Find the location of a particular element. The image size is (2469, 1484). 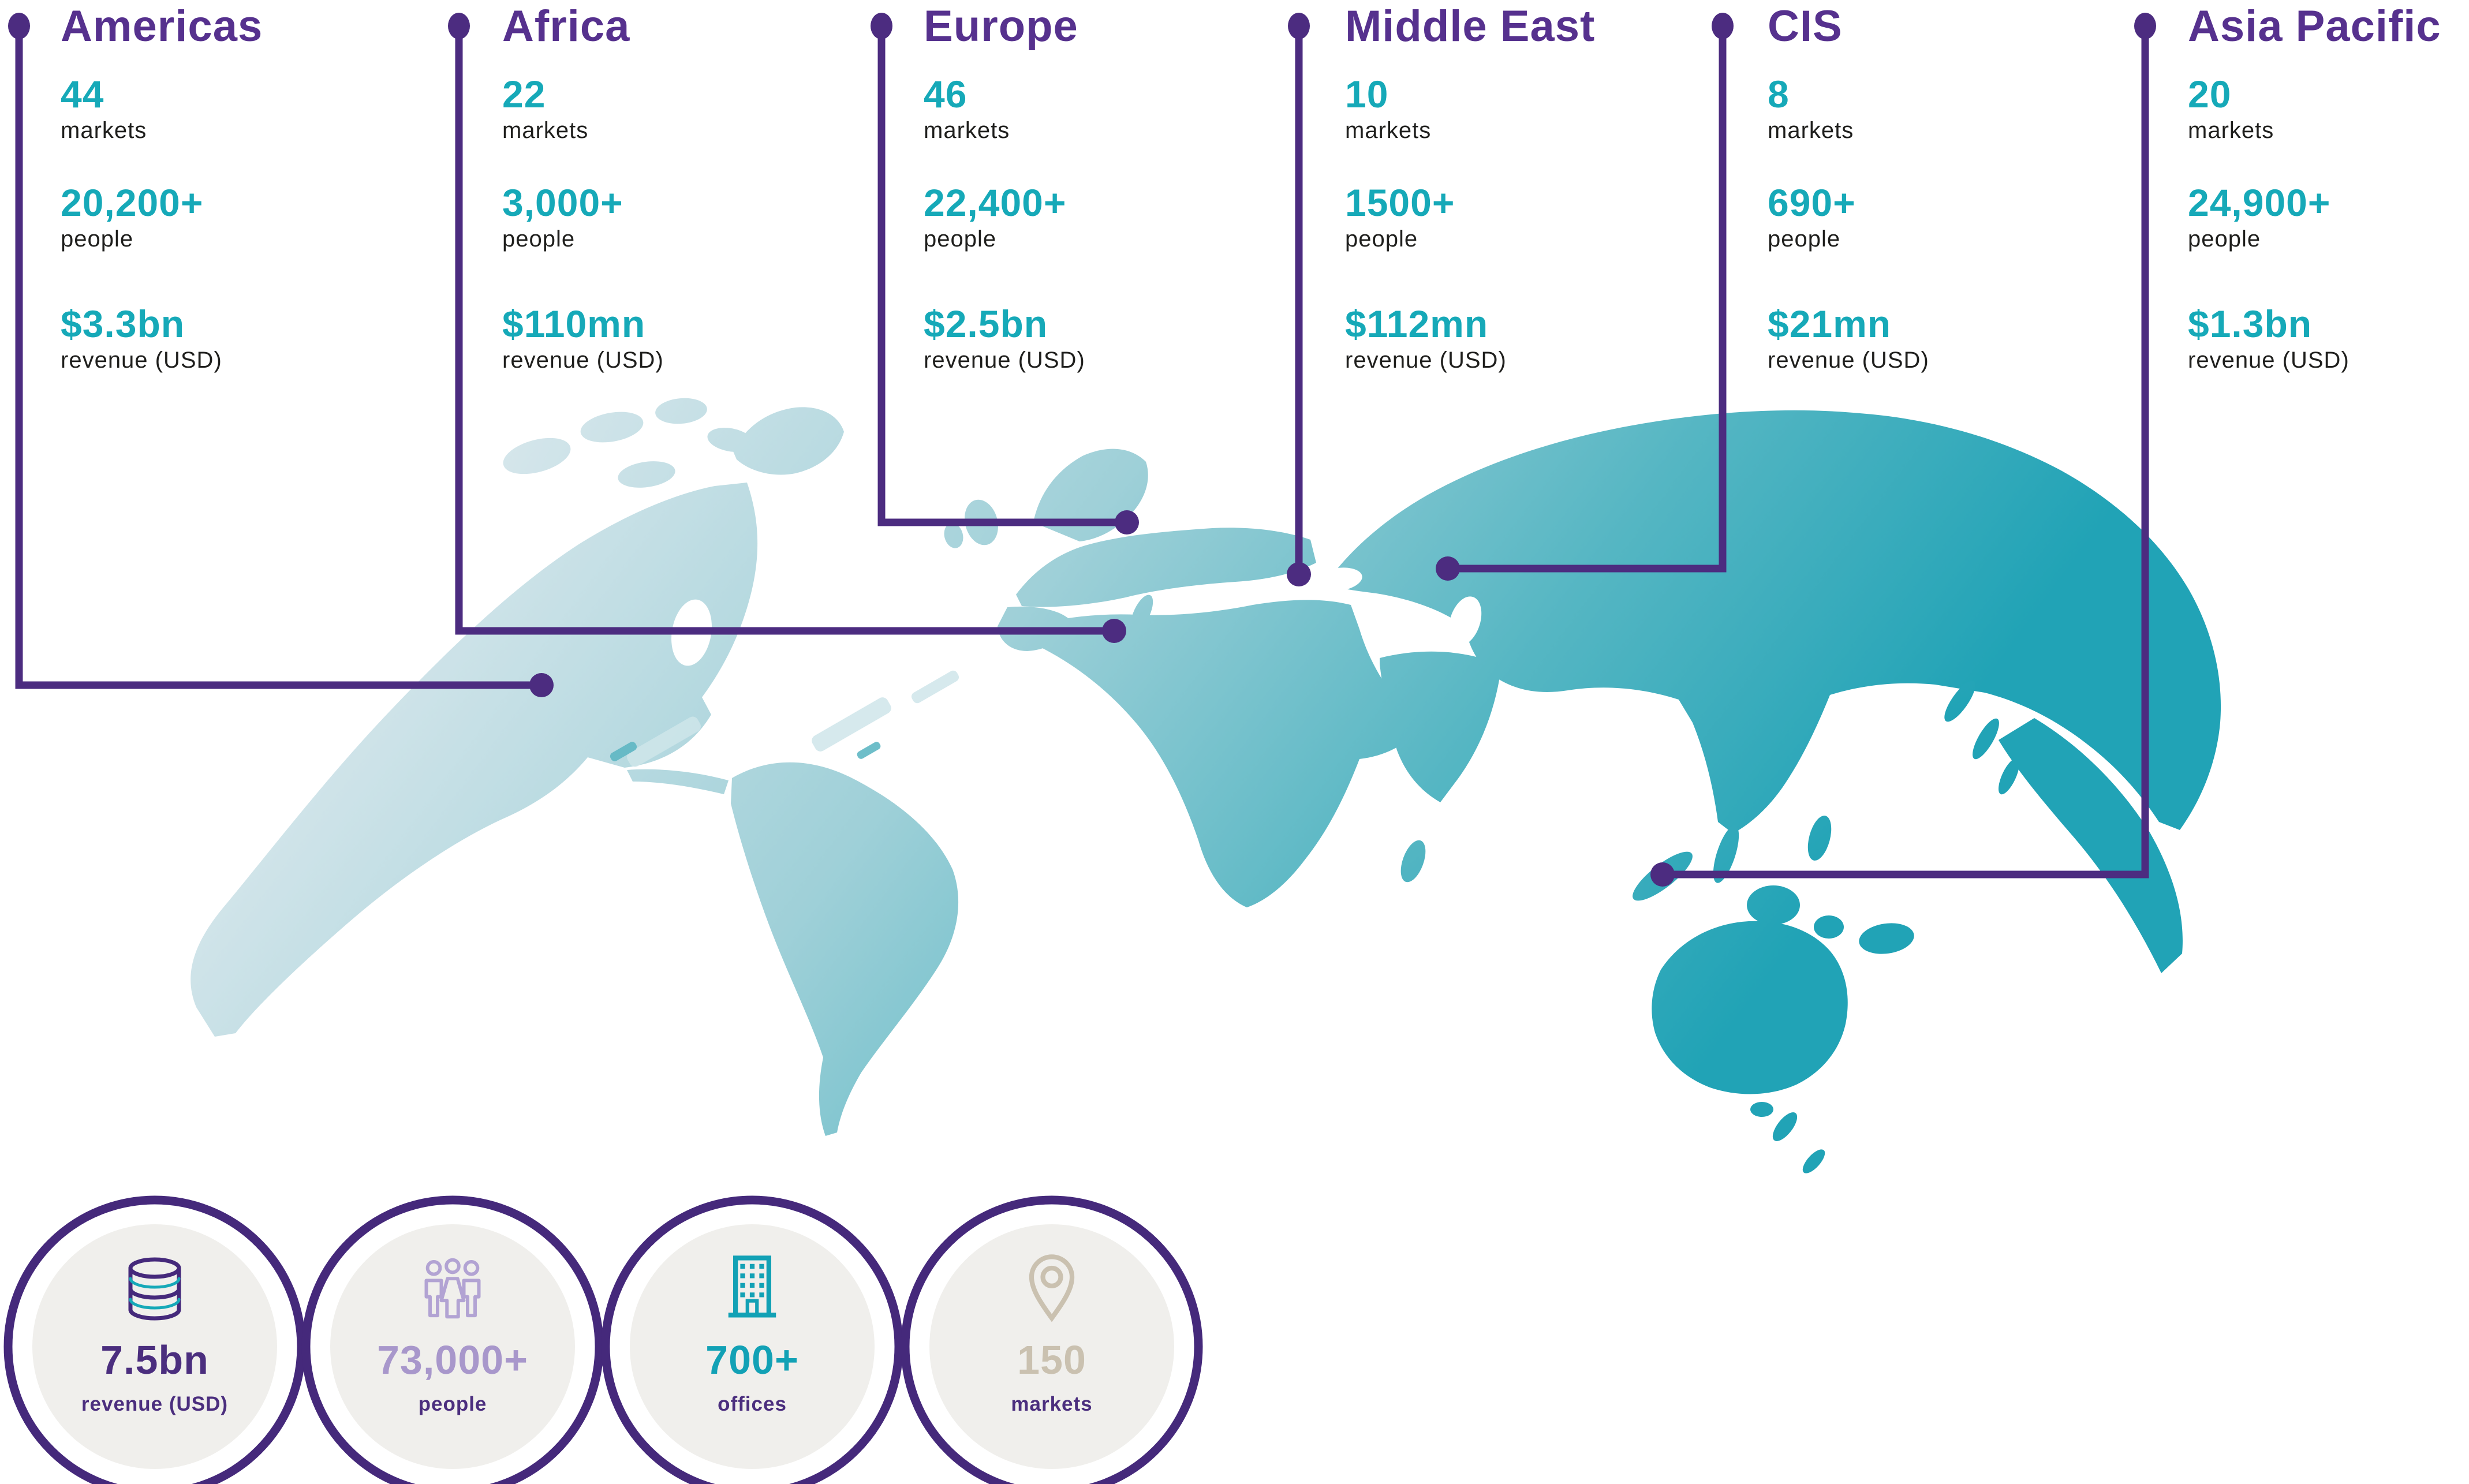

region-arabia is located at coordinates (1440, 727).